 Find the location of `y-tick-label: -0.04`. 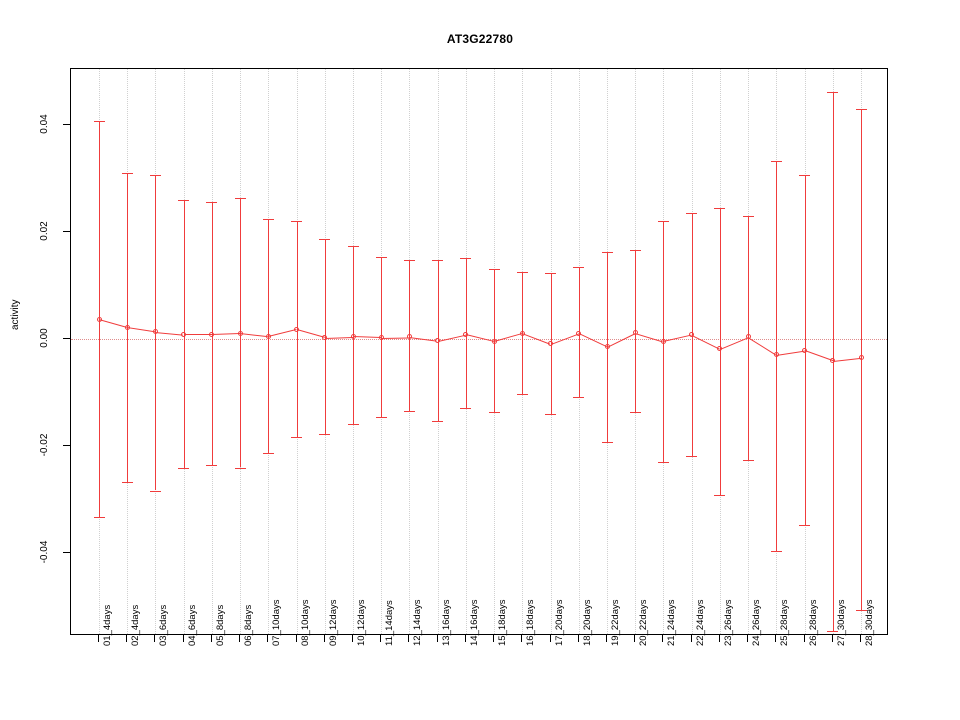

y-tick-label: -0.04 is located at coordinates (44, 552).